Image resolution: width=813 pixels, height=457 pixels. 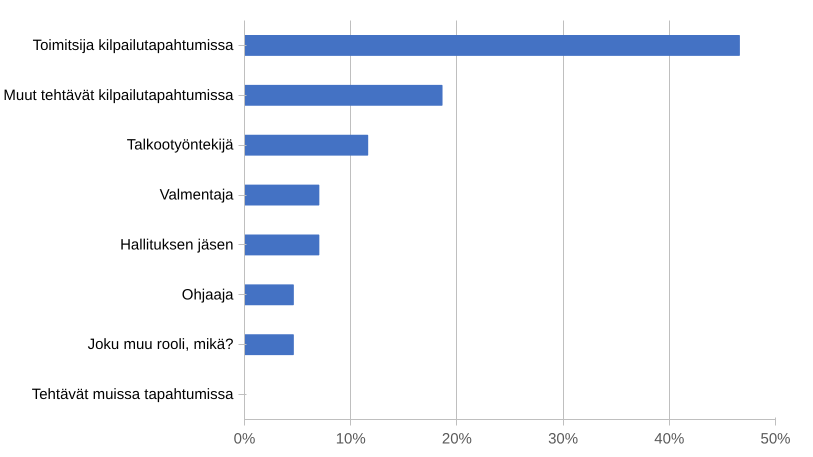 I want to click on y-tick-label: Ohjaaja, so click(x=208, y=295).